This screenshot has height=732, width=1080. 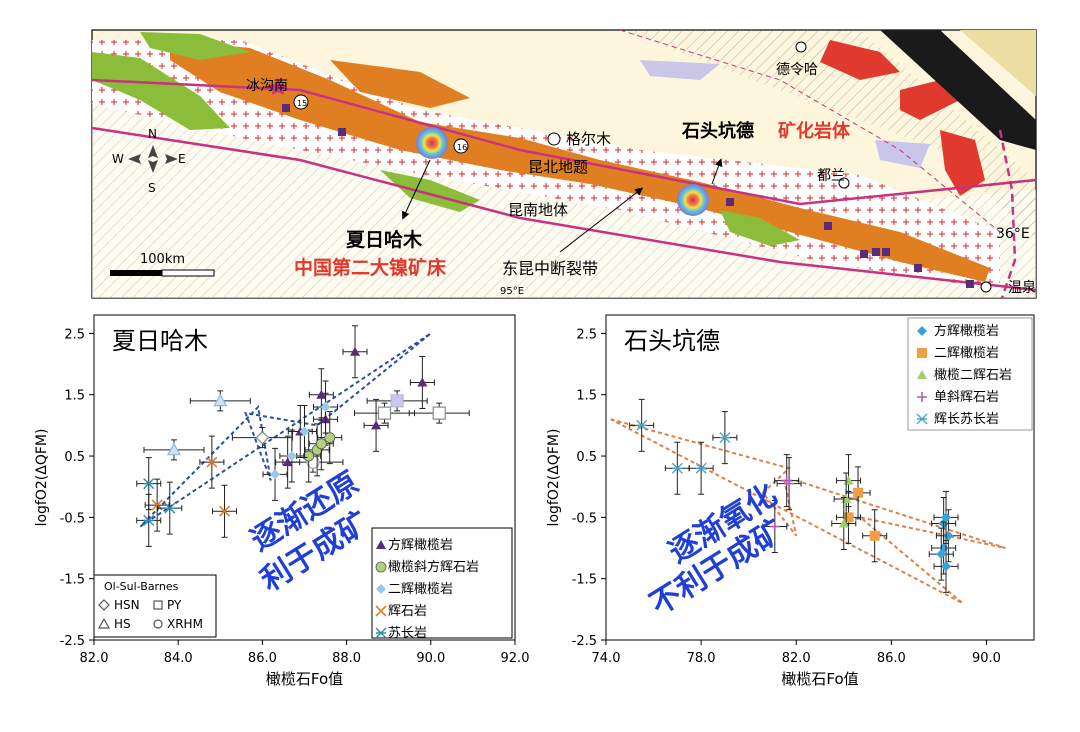 What do you see at coordinates (94, 658) in the screenshot?
I see `x-tick-label: 82.0` at bounding box center [94, 658].